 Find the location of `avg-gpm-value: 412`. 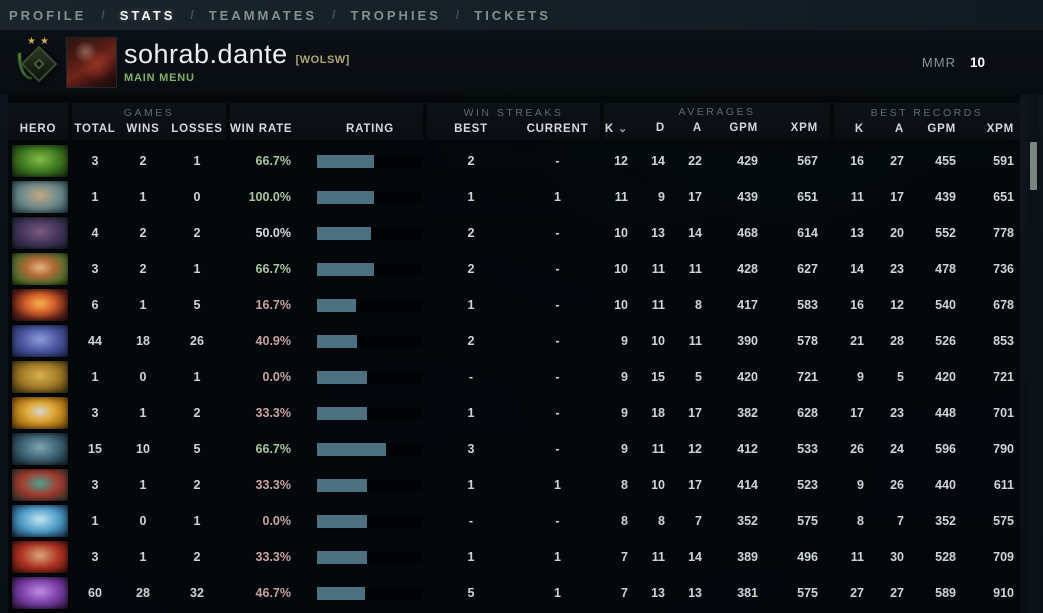

avg-gpm-value: 412 is located at coordinates (747, 449).